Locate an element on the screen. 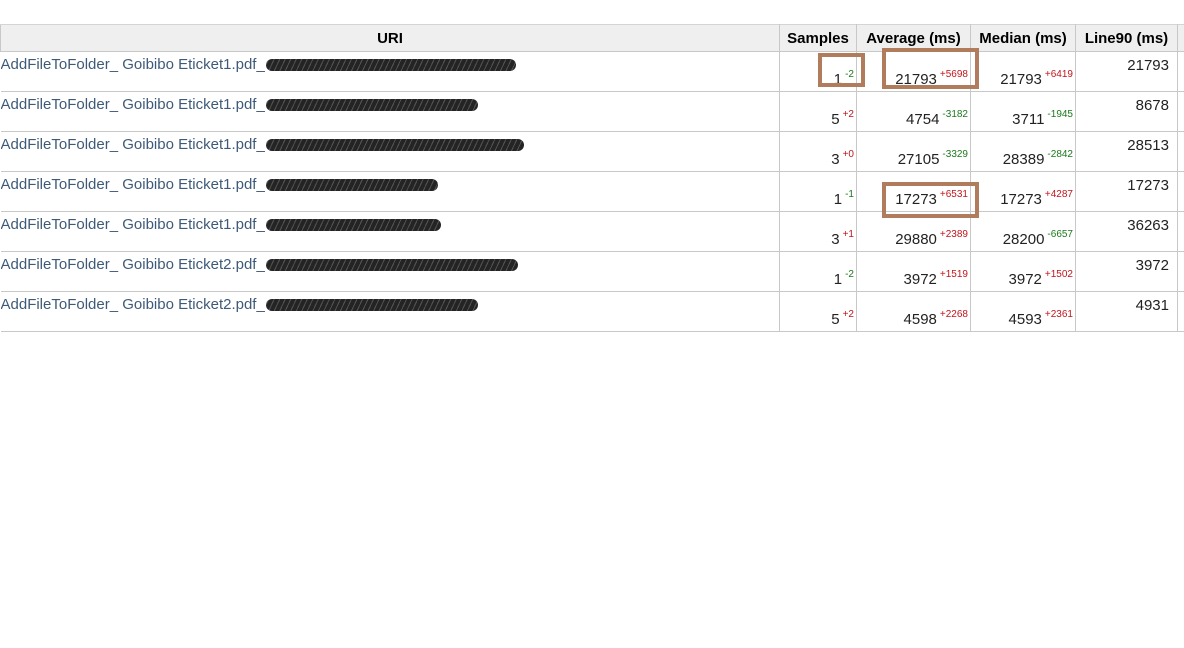  median-cell: 17273 +4287 is located at coordinates (1023, 191).